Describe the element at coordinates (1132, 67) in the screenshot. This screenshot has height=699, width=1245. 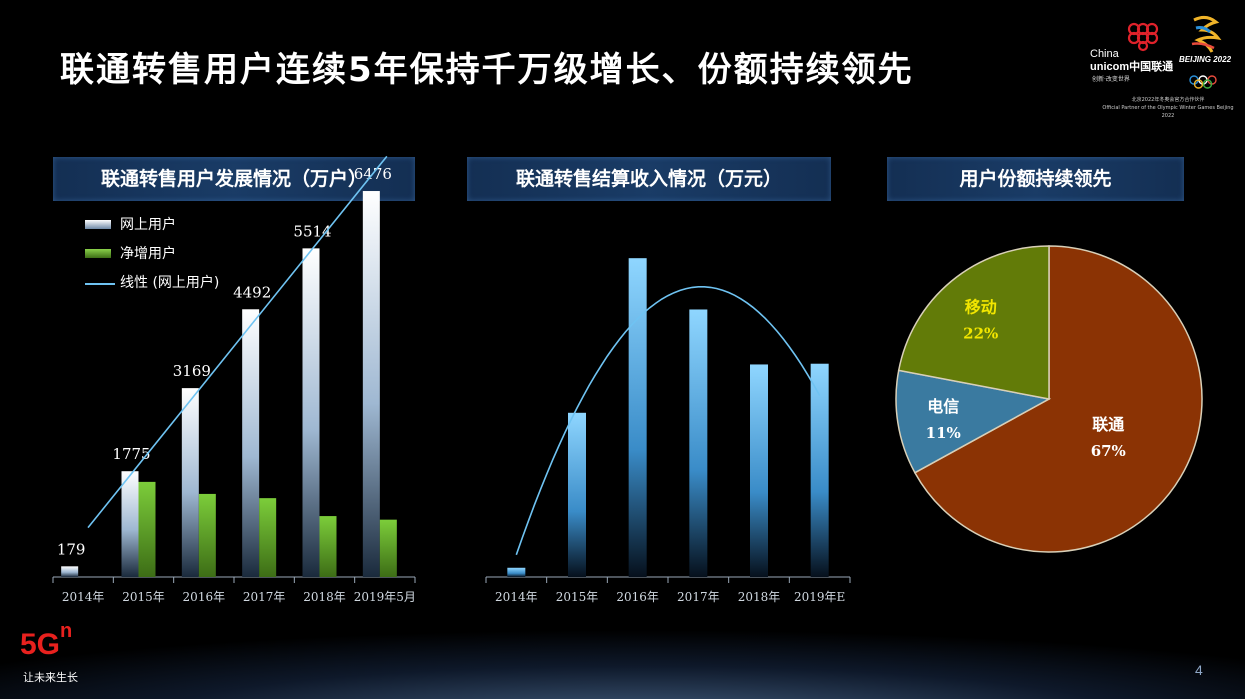
I see `logo-line2: unicom中国联通` at that location.